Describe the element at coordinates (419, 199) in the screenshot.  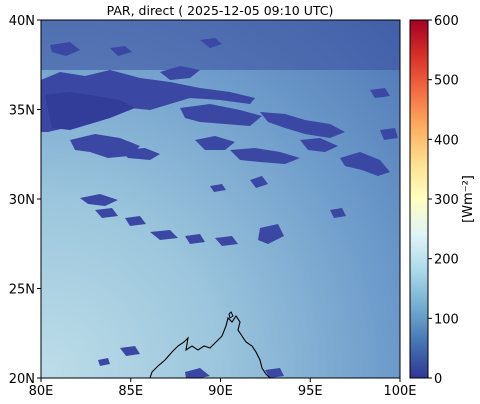
I see `colorbar` at that location.